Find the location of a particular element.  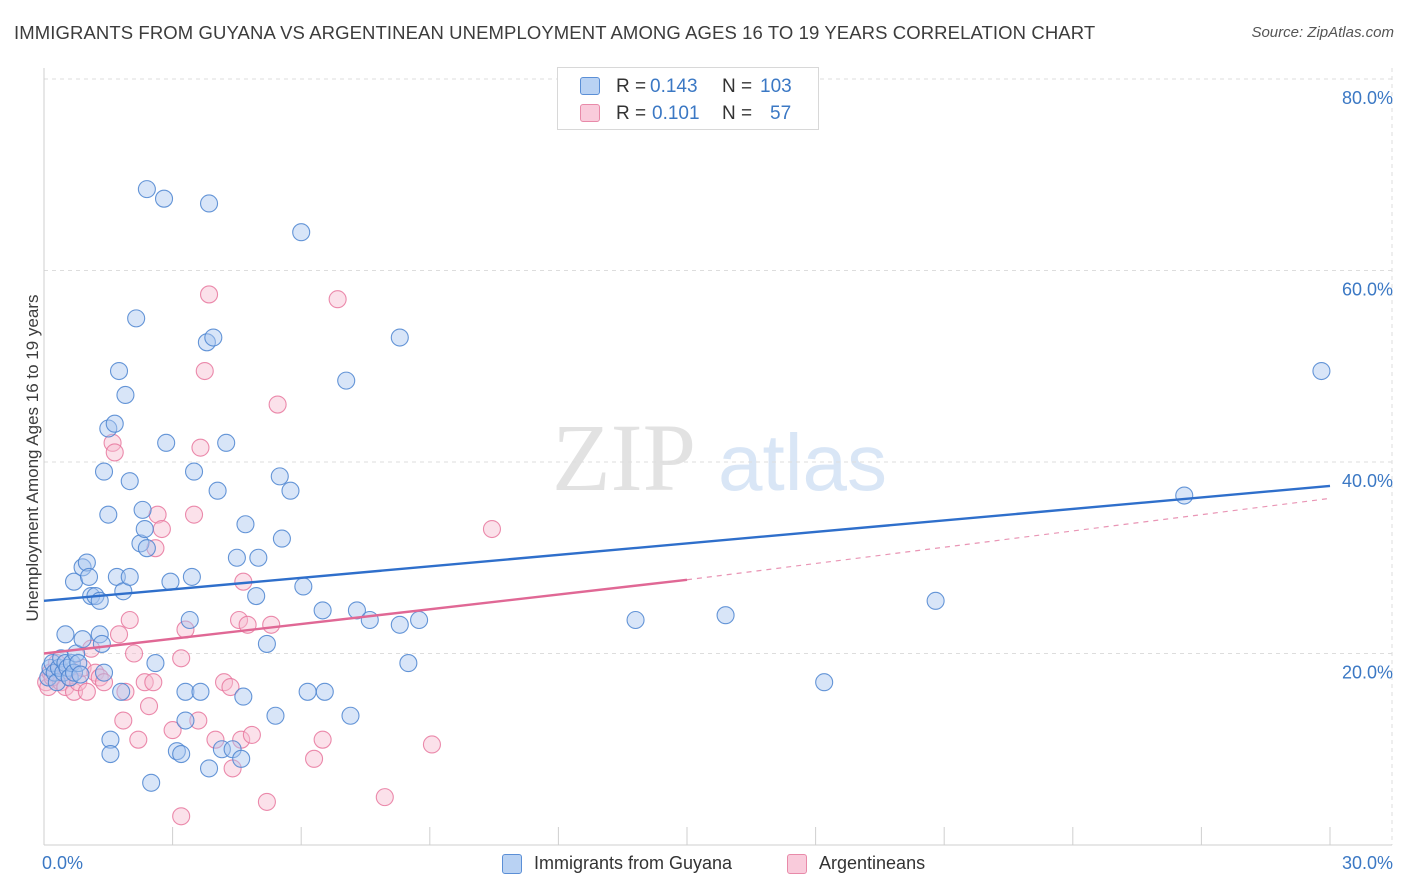

y-tick-label: 60.0% is located at coordinates (1367, 290).